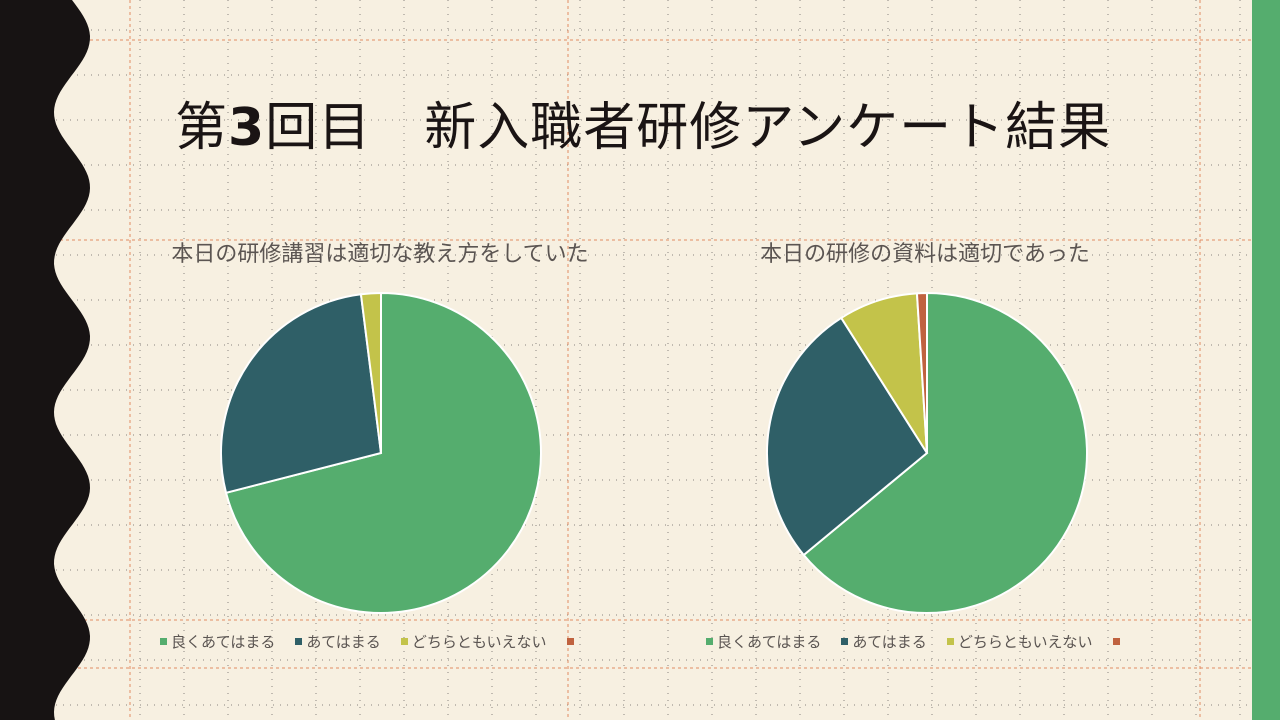 This screenshot has width=1280, height=720. I want to click on title-number: 3, so click(247, 128).